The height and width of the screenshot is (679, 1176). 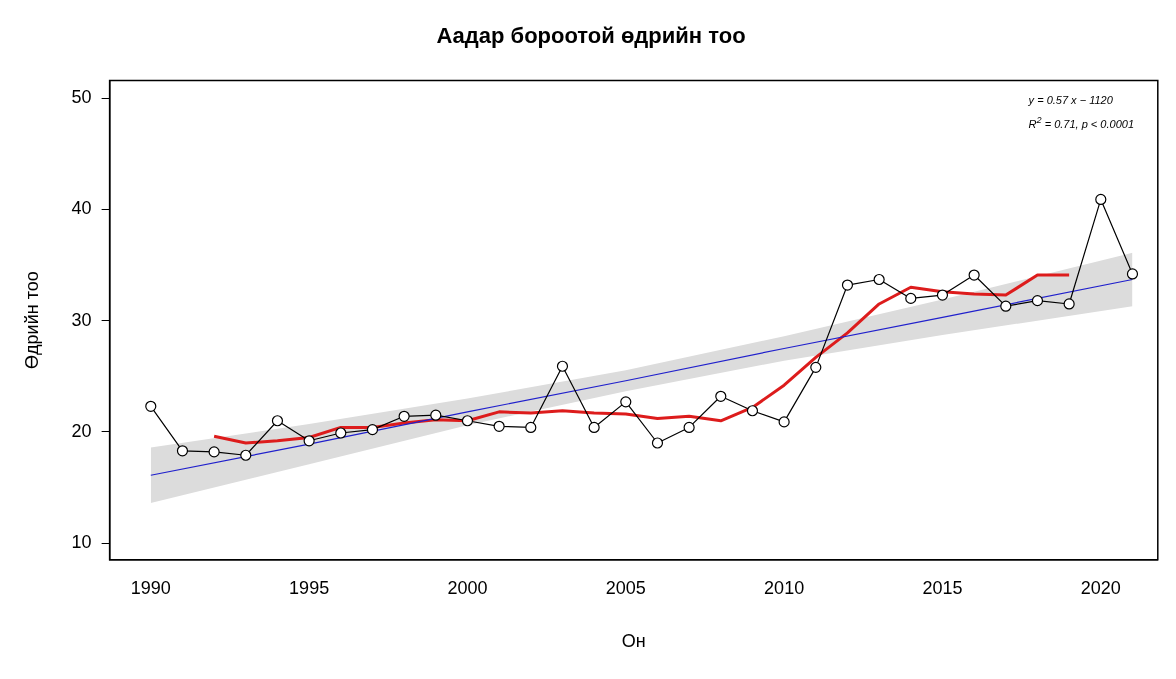 I want to click on y-tick-label: 30, so click(x=81, y=319).